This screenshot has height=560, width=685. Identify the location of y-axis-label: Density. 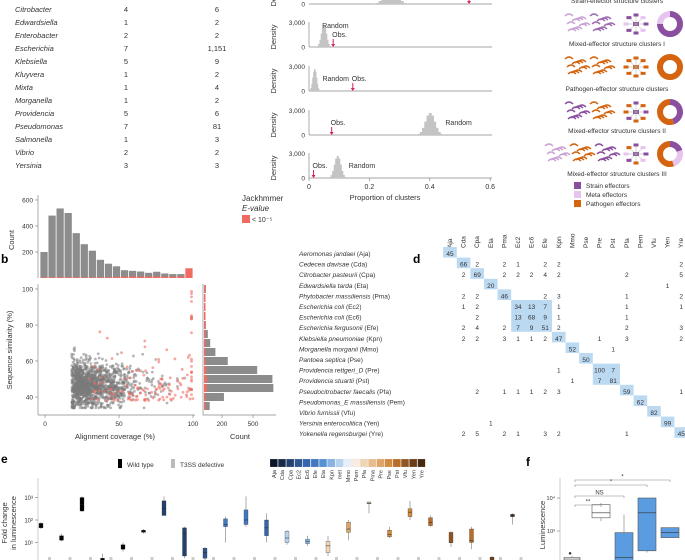
(273, 80).